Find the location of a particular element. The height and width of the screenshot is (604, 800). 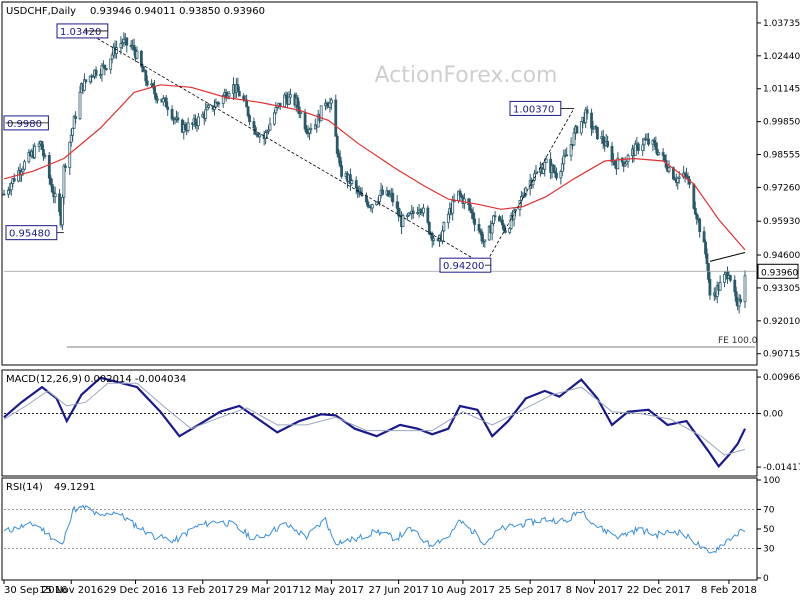

y-tick-label: 0.94600 is located at coordinates (781, 256).